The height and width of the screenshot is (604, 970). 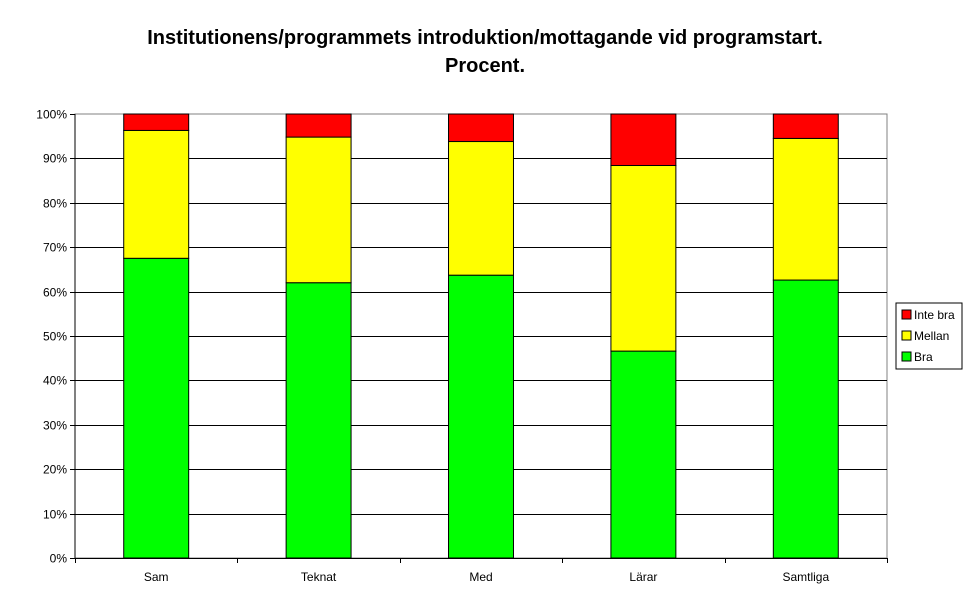 I want to click on x-tick-label: Teknat, so click(x=319, y=577).